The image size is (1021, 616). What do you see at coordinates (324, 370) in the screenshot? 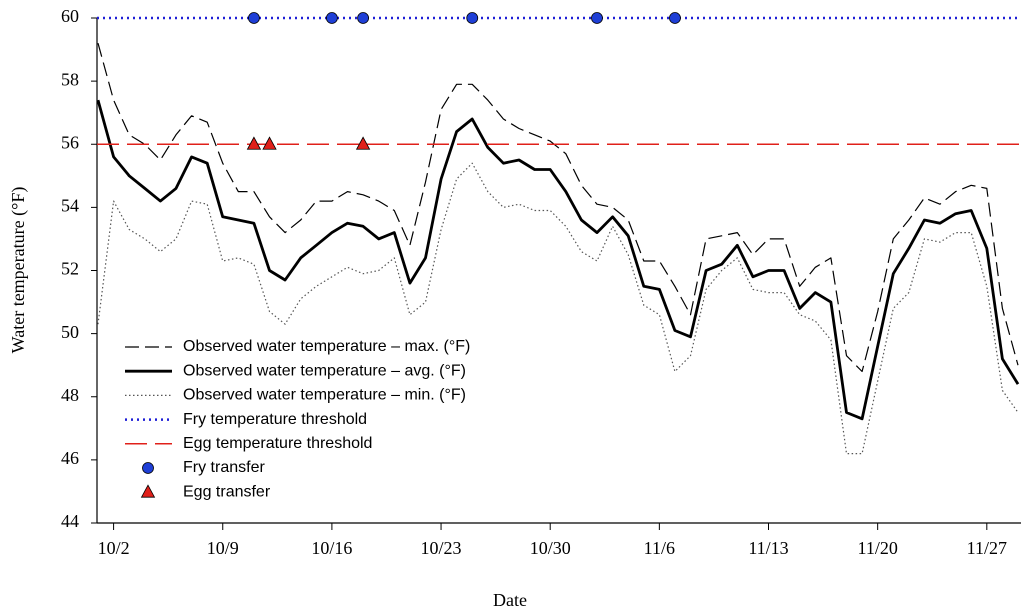
I see `legend-label: Observed water temperature – avg. (°F)` at bounding box center [324, 370].